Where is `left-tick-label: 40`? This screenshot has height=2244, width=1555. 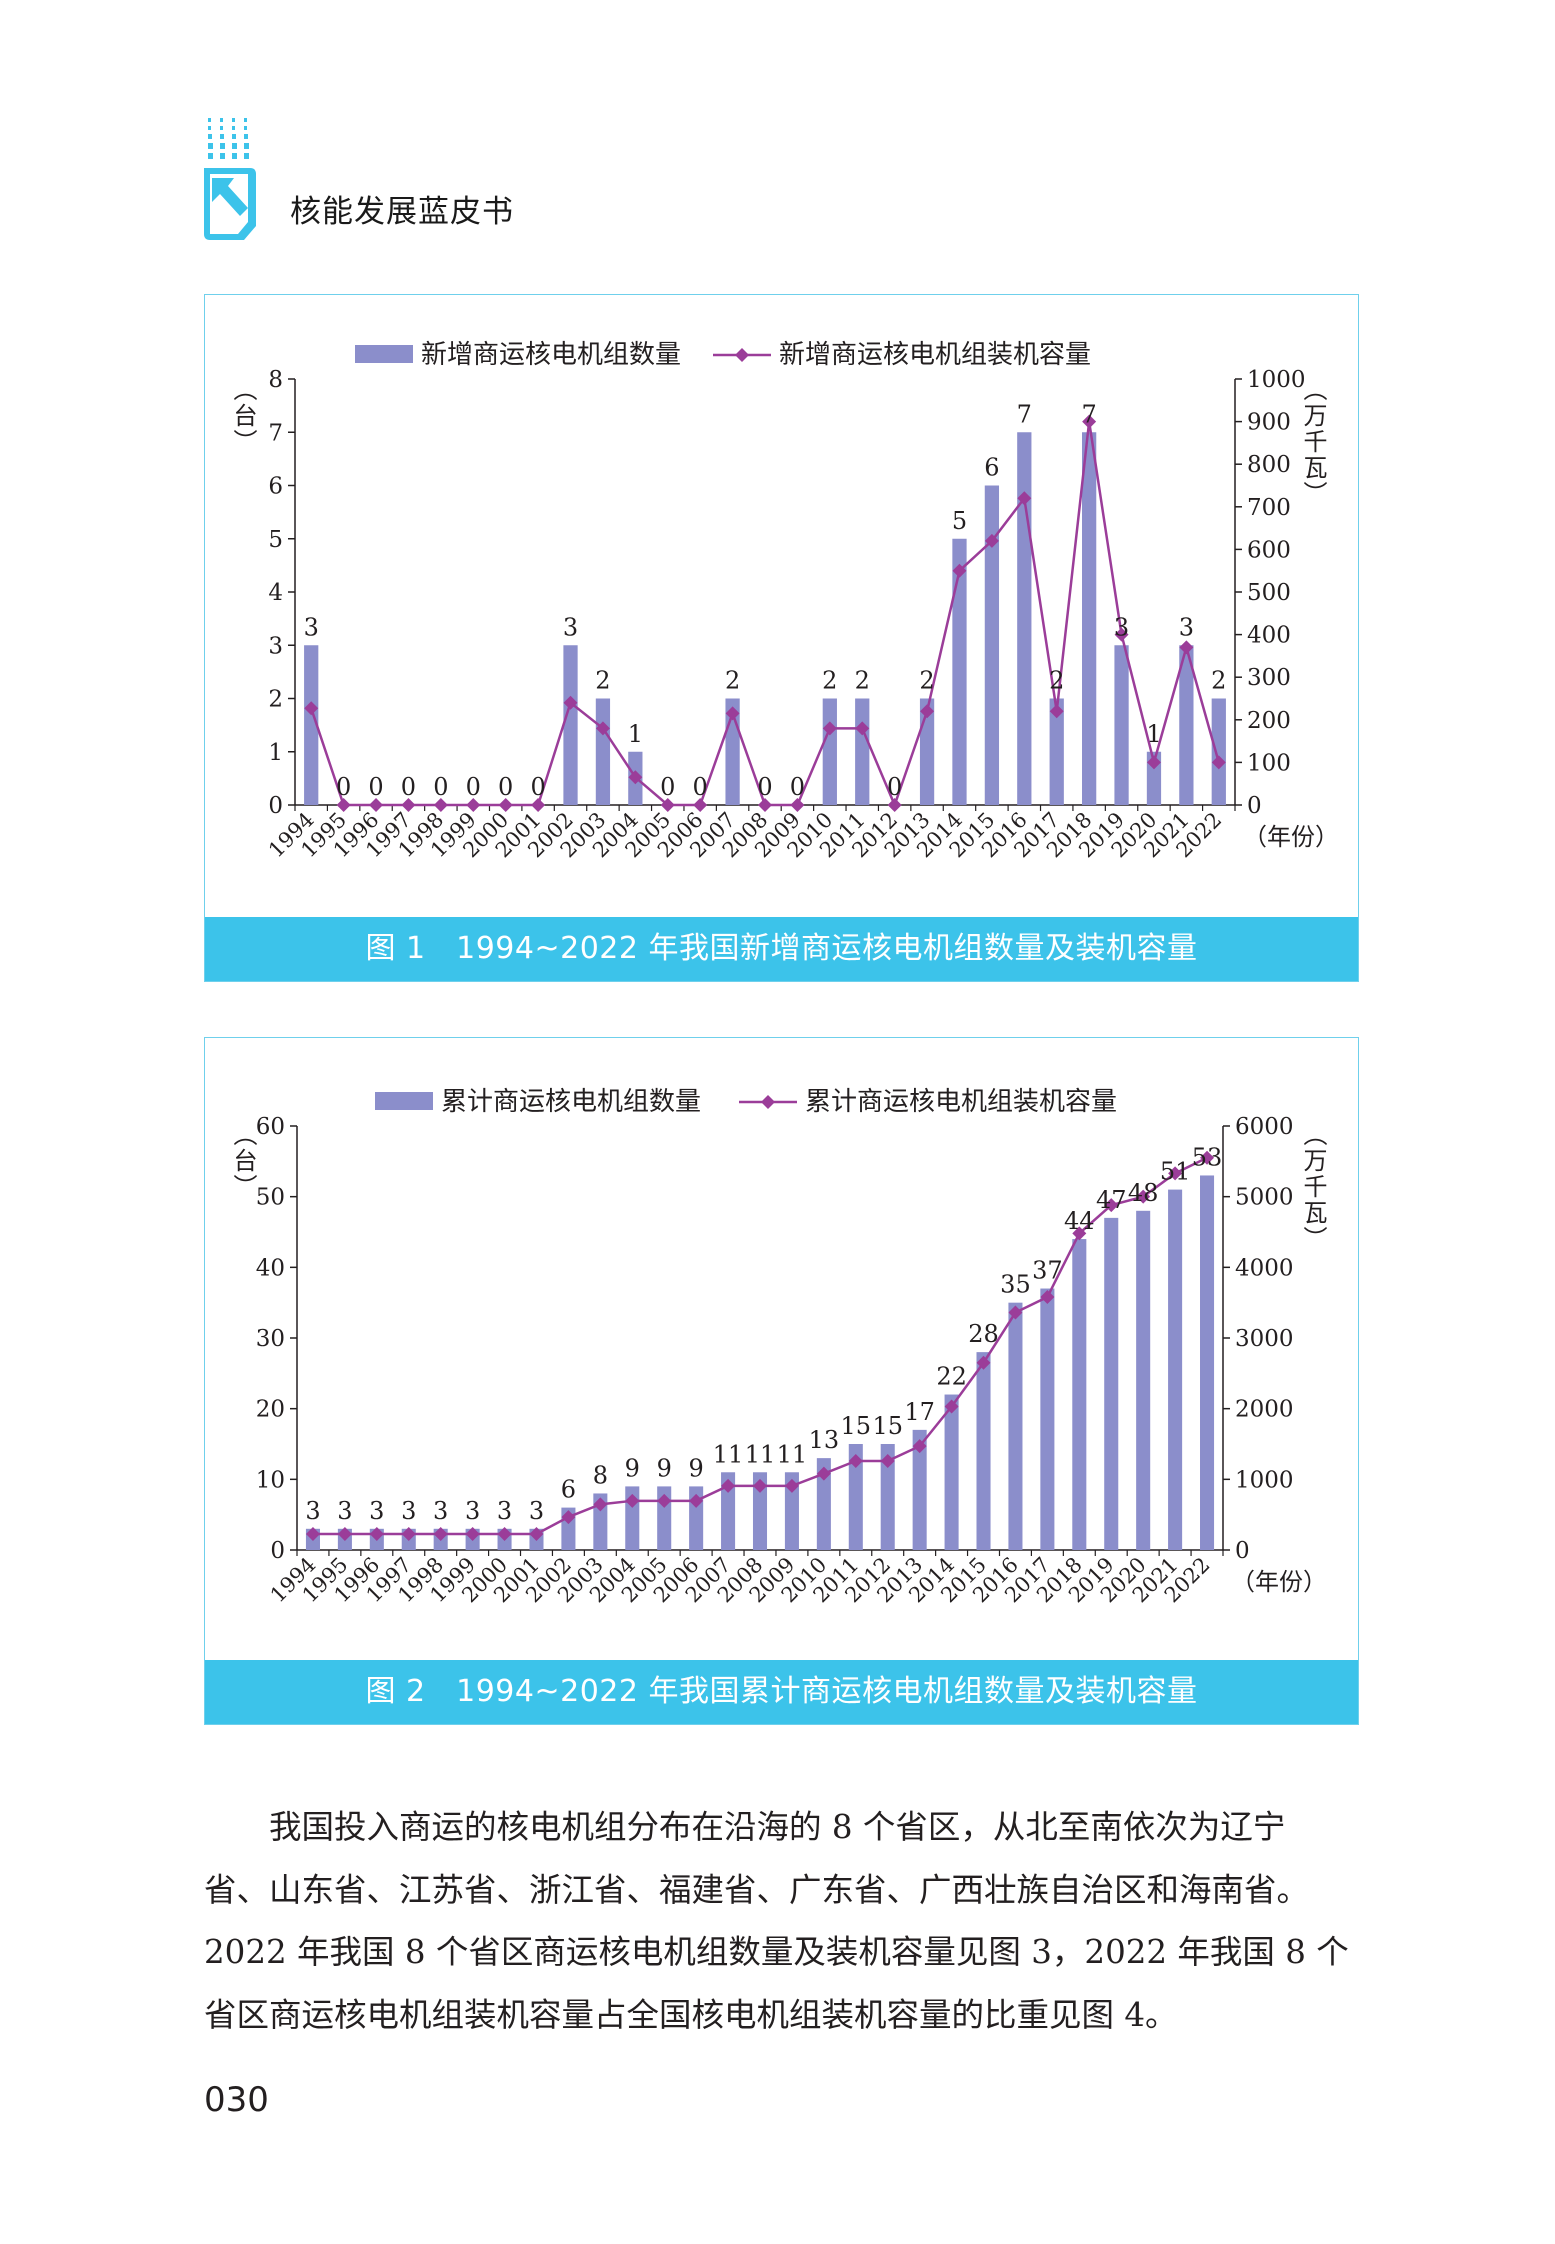 left-tick-label: 40 is located at coordinates (270, 1268).